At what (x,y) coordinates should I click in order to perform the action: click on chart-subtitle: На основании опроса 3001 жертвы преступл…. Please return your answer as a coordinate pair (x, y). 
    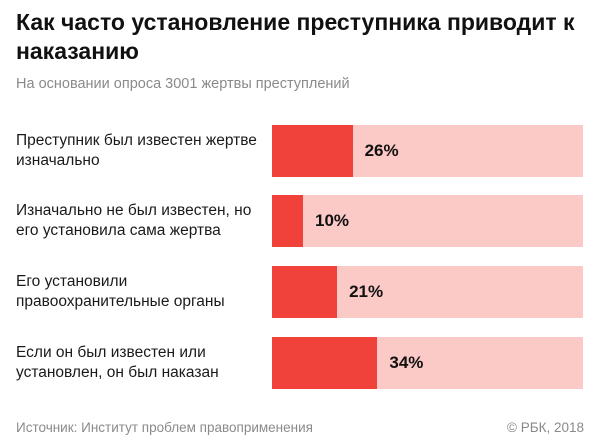
    Looking at the image, I should click on (183, 84).